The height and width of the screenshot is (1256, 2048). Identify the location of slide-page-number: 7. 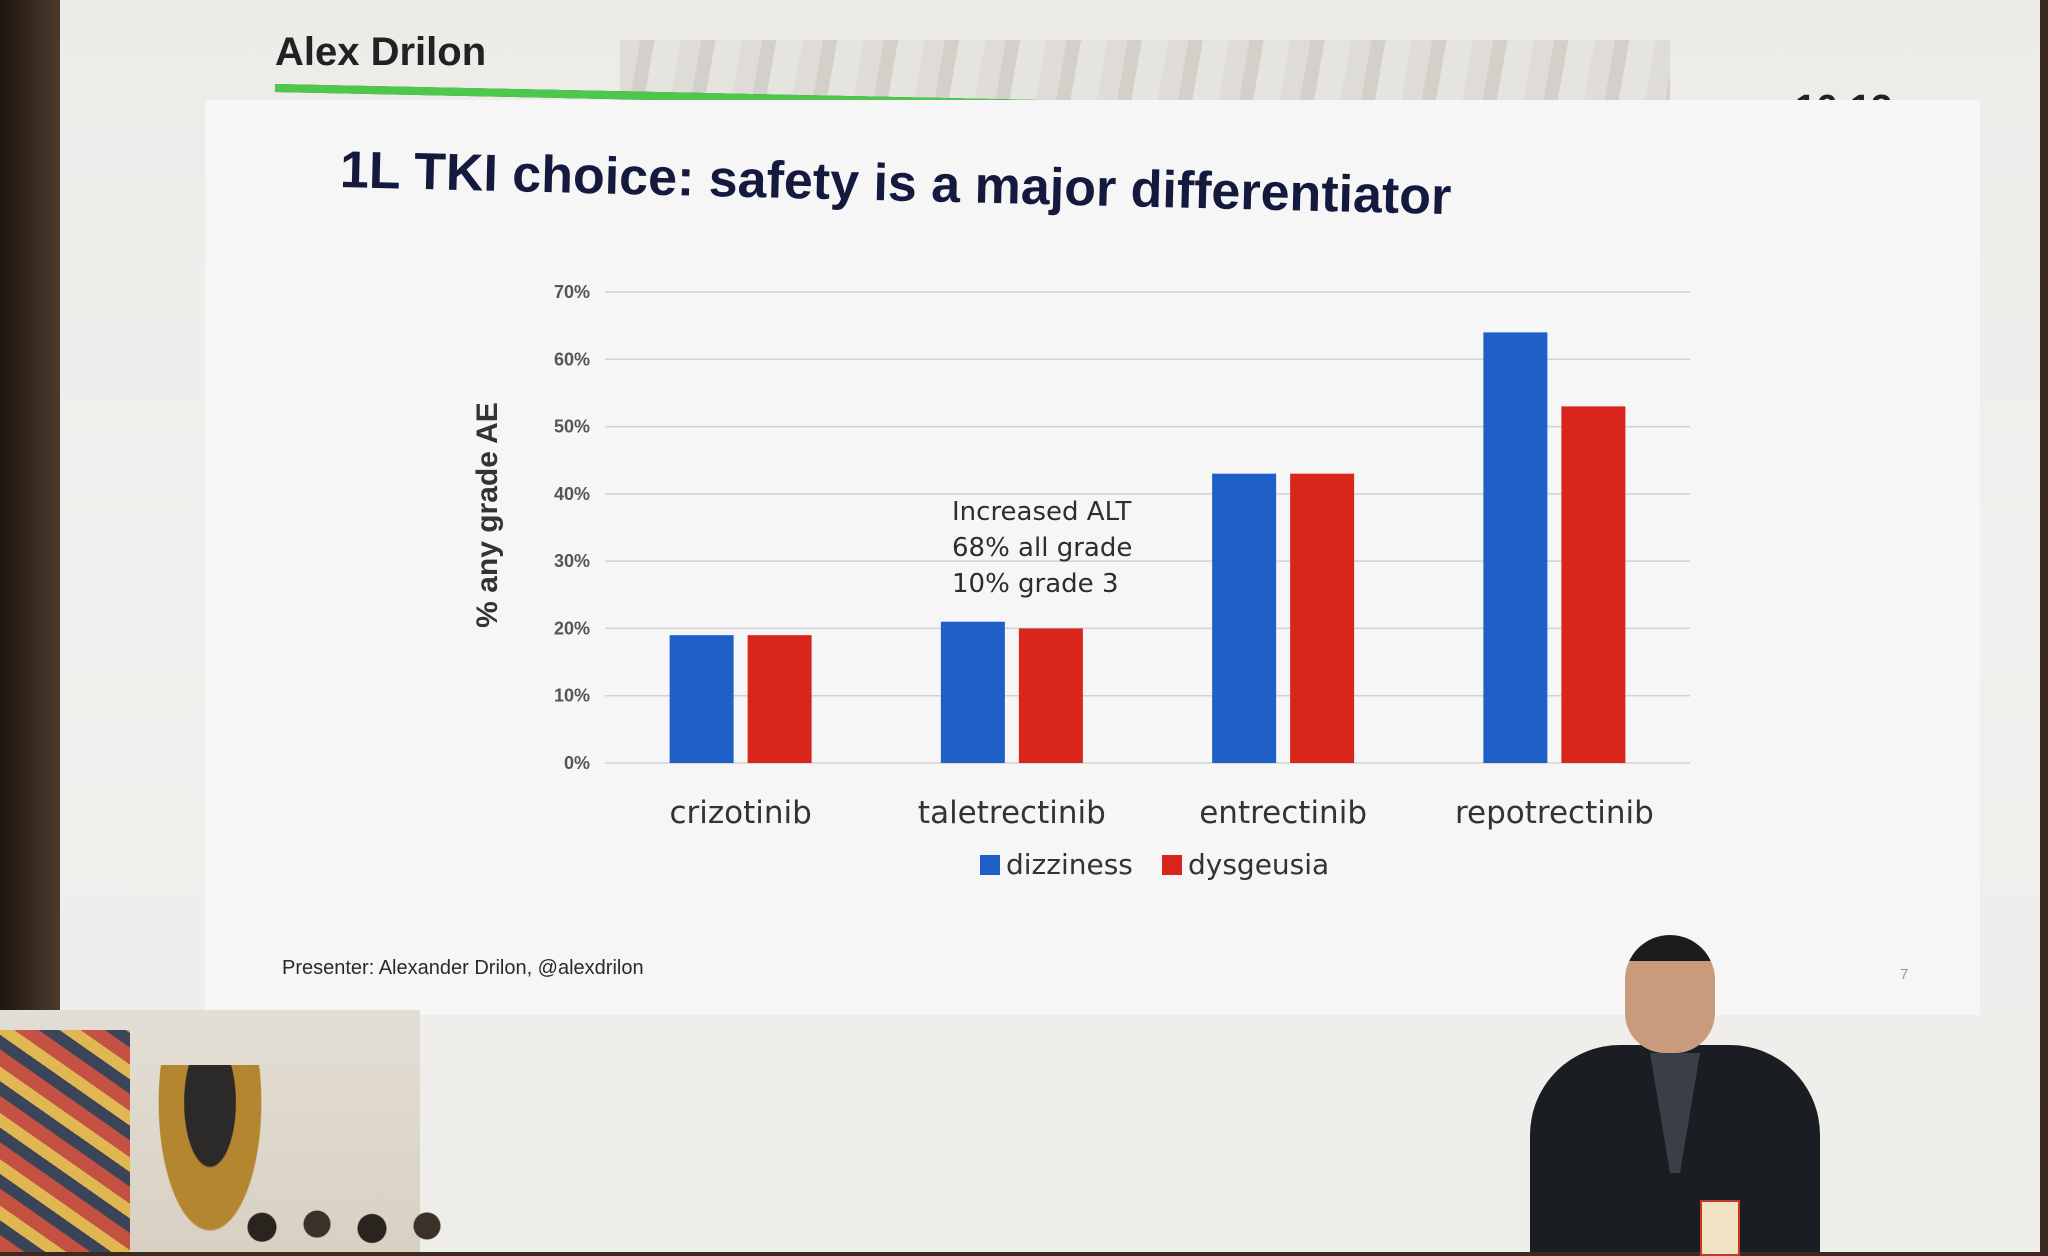
(1904, 974).